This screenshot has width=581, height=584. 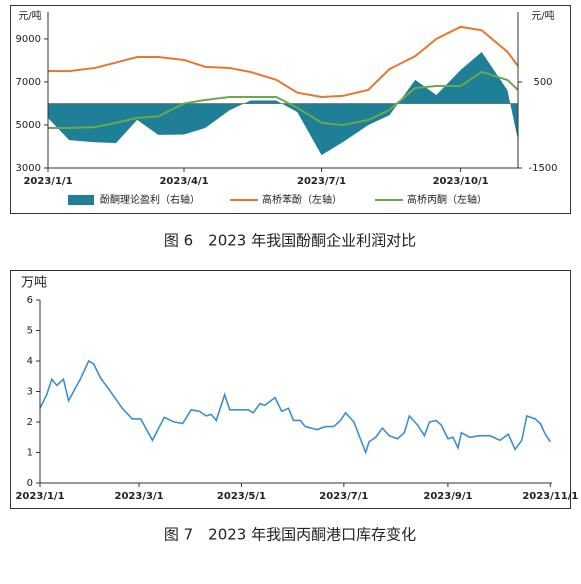 I want to click on x-tick-label: 2023/5/1, so click(x=241, y=496).